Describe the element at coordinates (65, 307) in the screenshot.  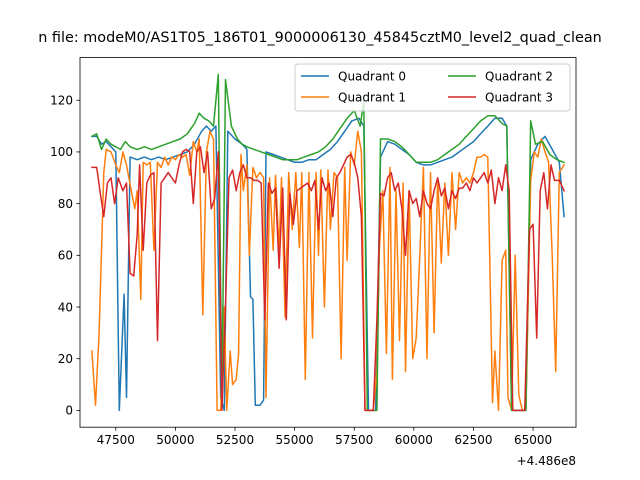
I see `y-tick-label: 40` at that location.